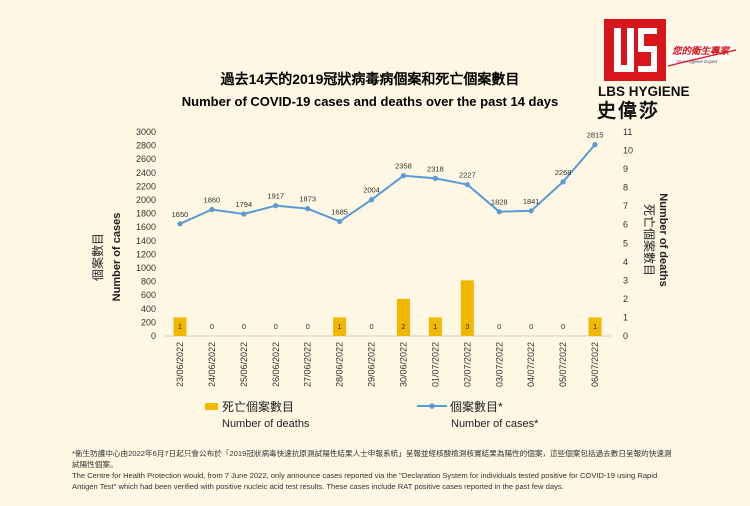  What do you see at coordinates (258, 406) in the screenshot?
I see `legend-deaths-label-zh: 死亡個案數目` at bounding box center [258, 406].